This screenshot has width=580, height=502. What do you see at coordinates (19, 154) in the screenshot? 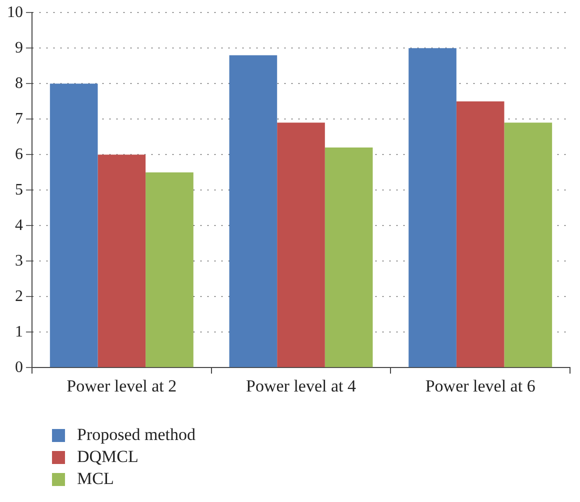
I see `y-tick-label: 6` at bounding box center [19, 154].